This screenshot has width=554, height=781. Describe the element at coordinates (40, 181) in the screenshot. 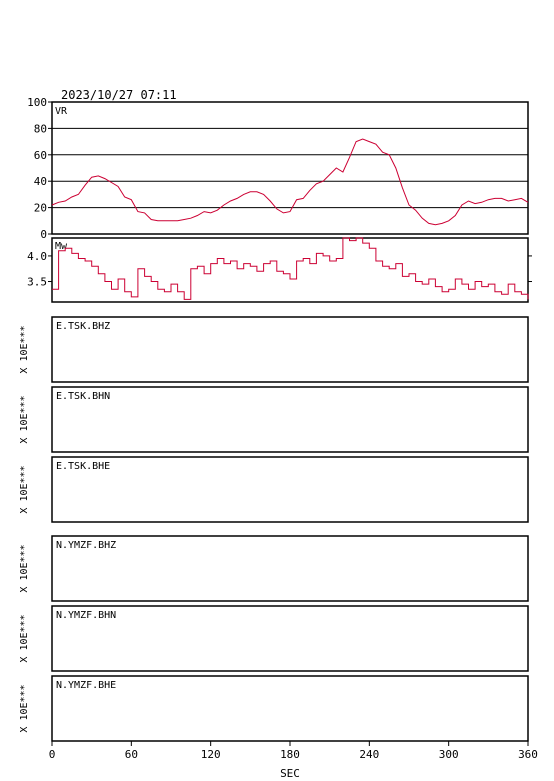

I see `vr-tick-label: 40` at that location.